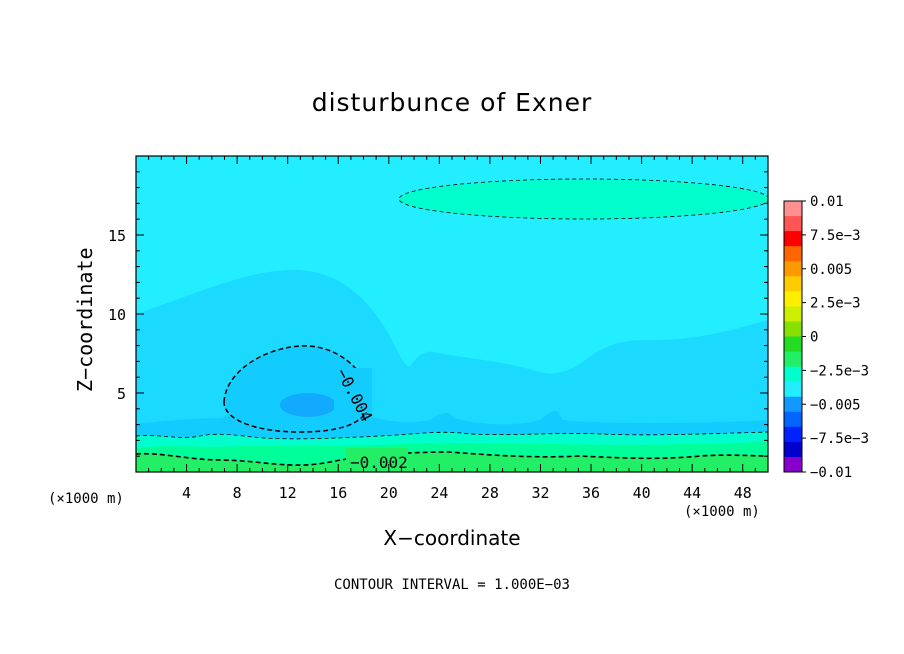 Image resolution: width=904 pixels, height=654 pixels. I want to click on fill-minimum-blob, so click(297, 388).